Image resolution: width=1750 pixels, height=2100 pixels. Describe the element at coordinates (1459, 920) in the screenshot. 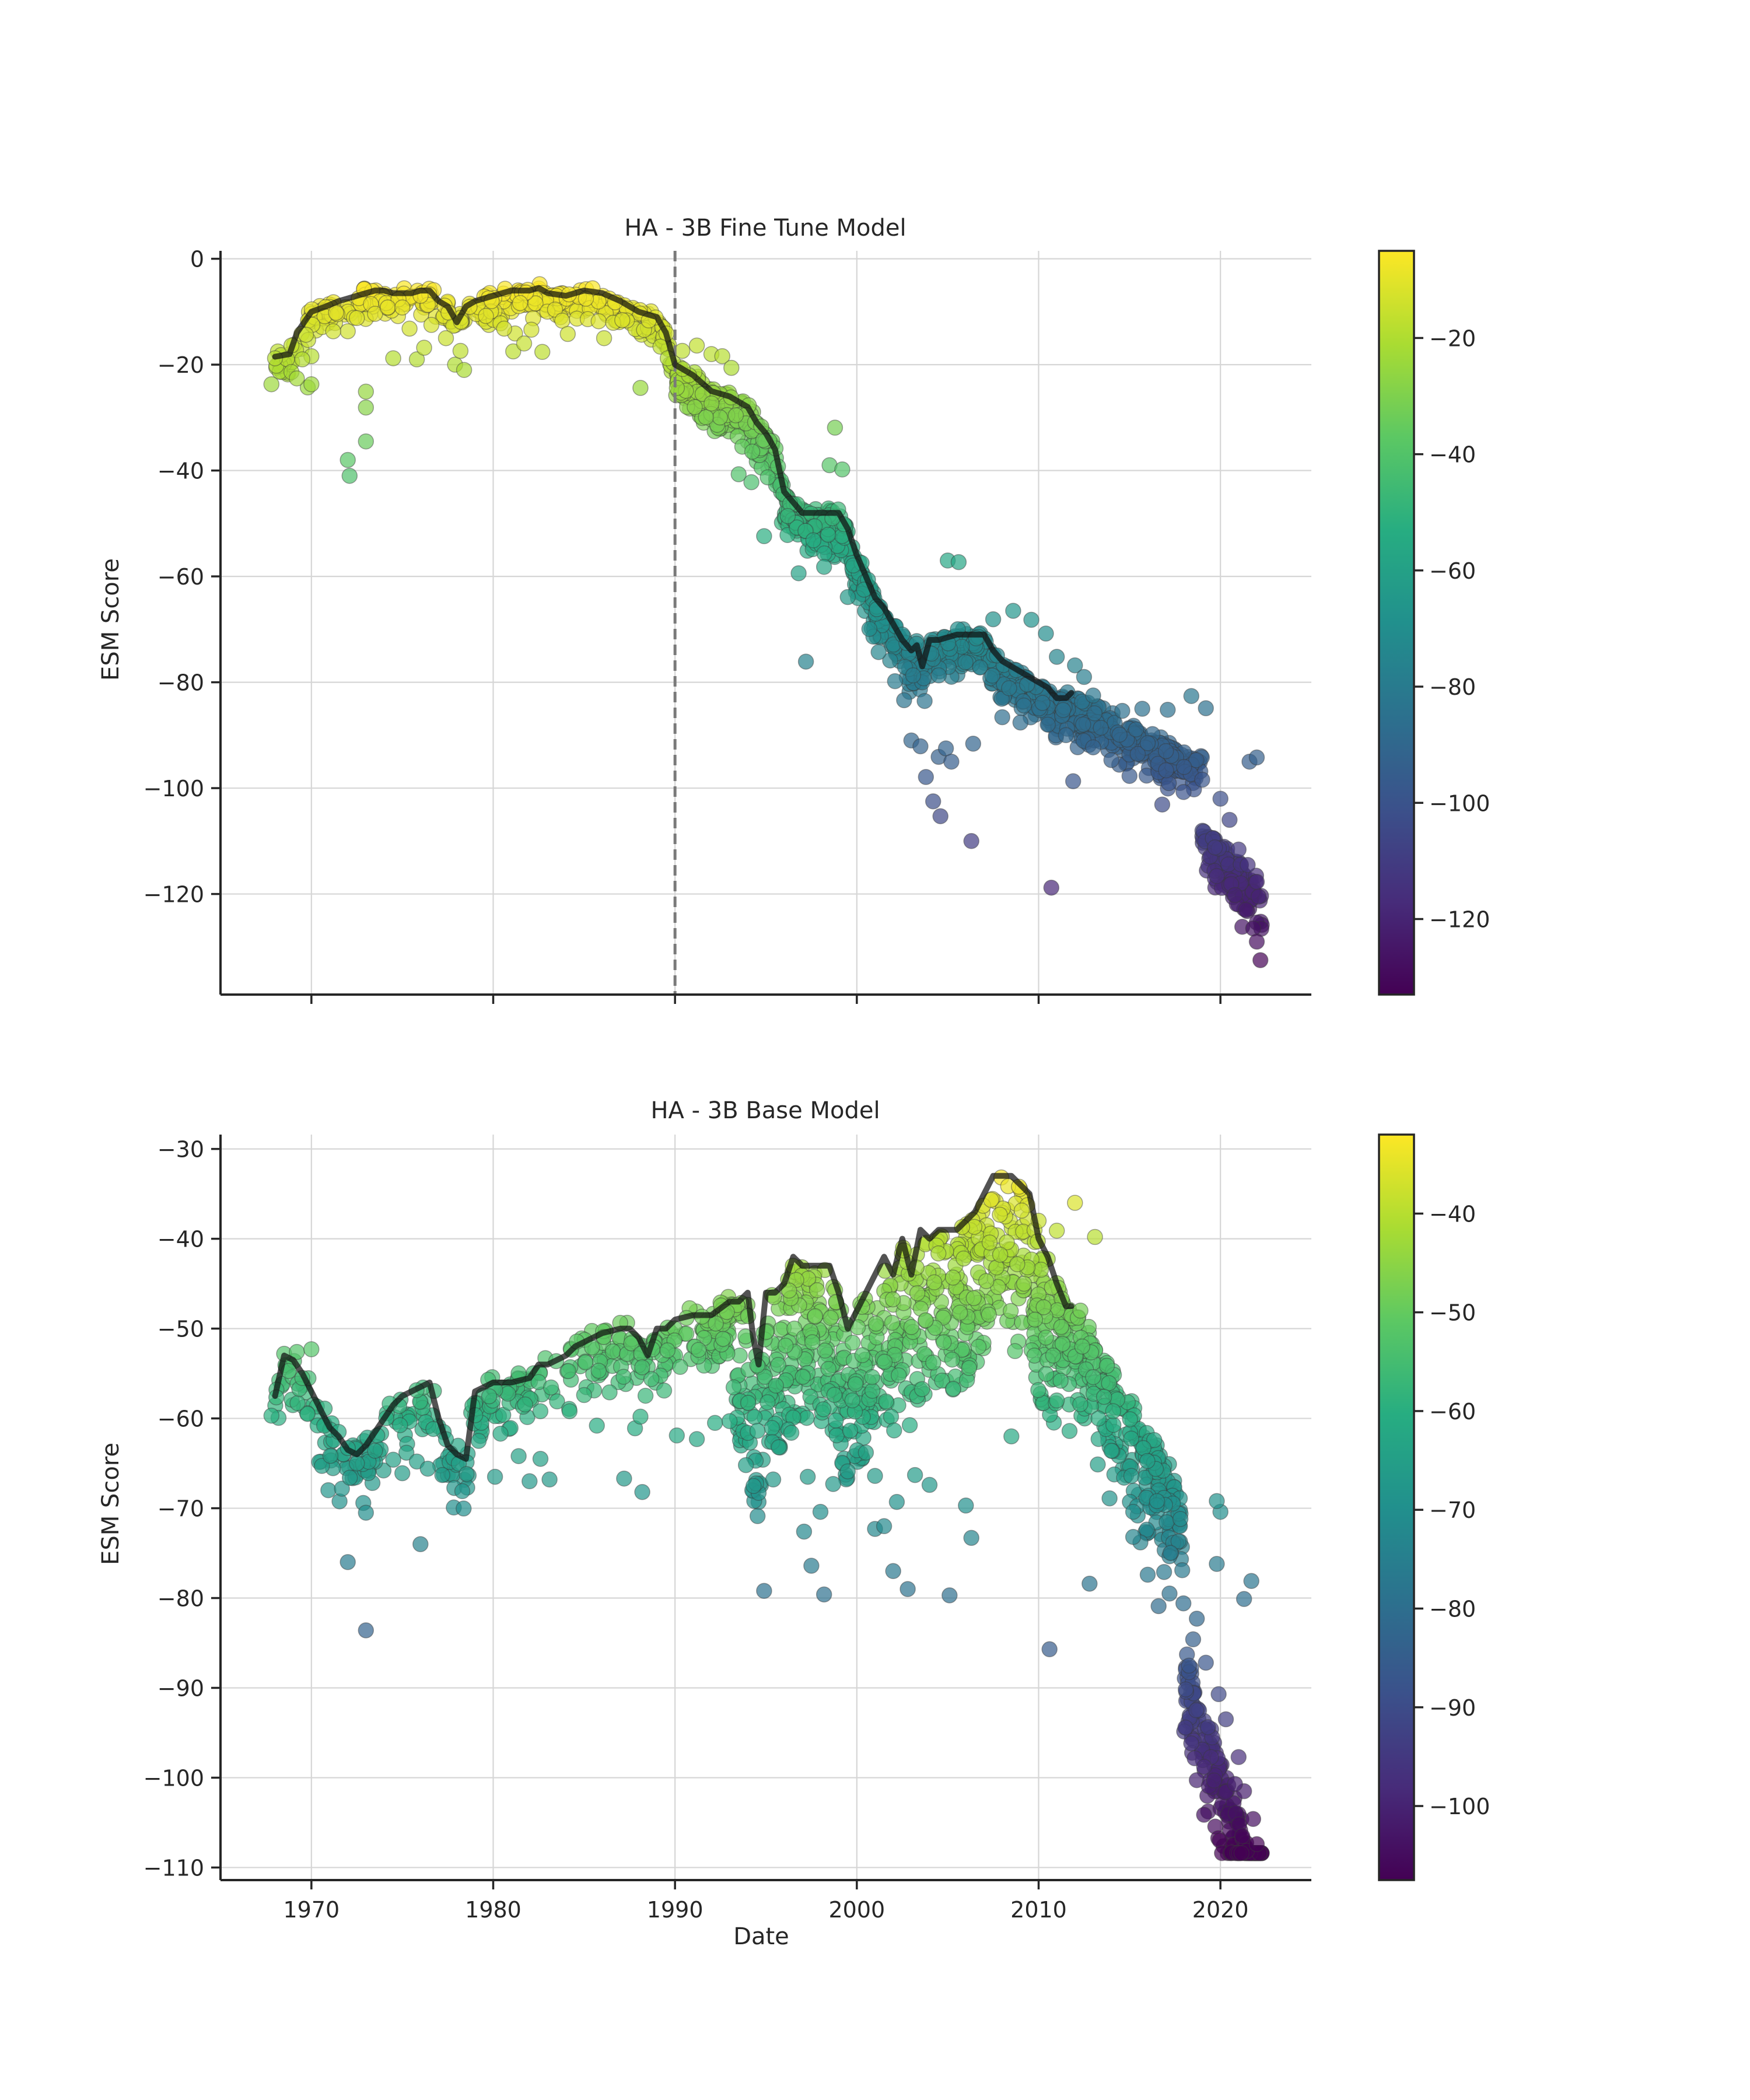

I see `colorbar-tick-label: −120` at that location.